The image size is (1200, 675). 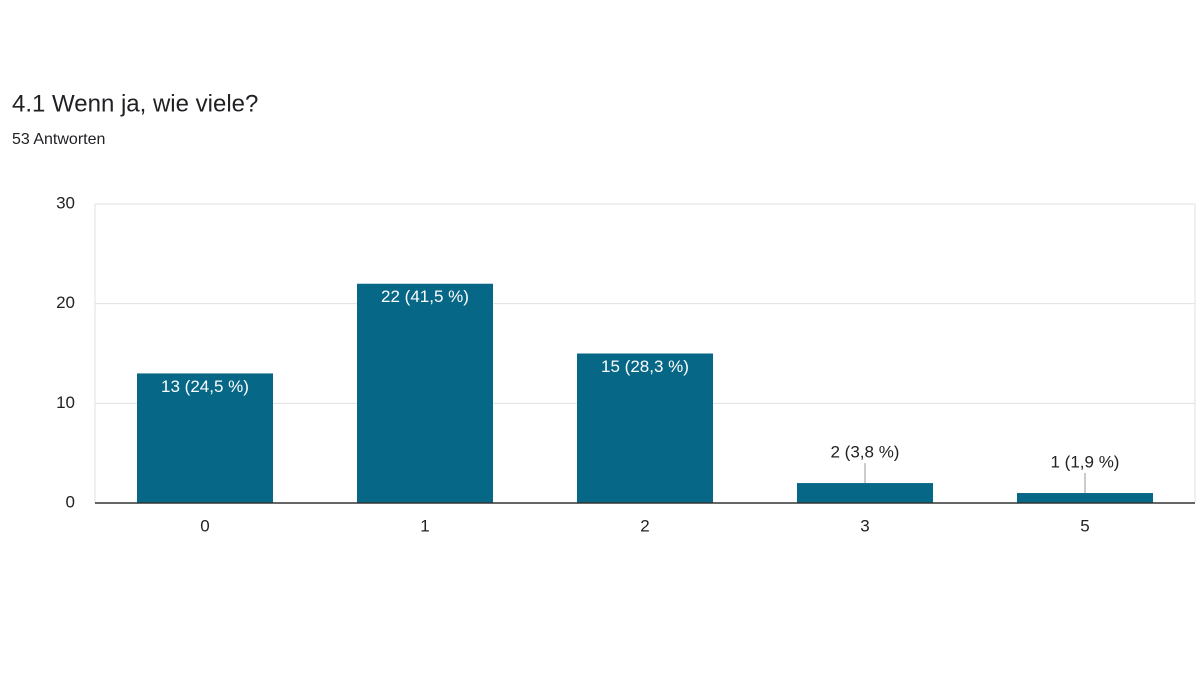 I want to click on x-tick-label: 3, so click(x=864, y=525).